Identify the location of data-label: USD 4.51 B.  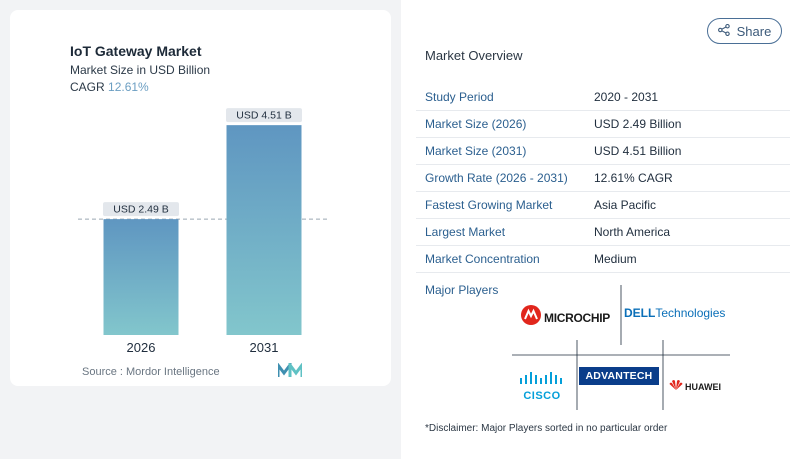
(263, 116).